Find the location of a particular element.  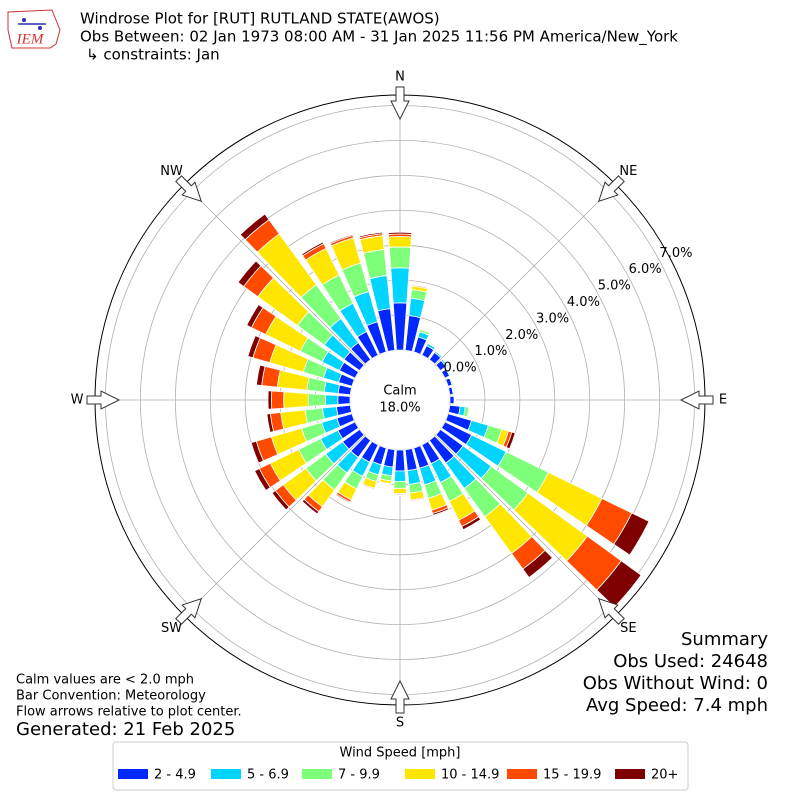

legend-label: 15 - 19.9 is located at coordinates (572, 775).